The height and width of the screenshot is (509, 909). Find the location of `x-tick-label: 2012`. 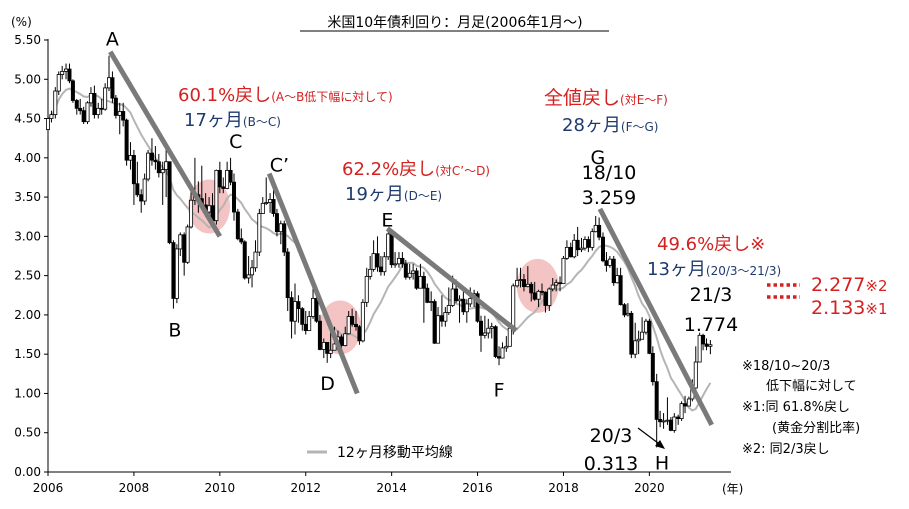

x-tick-label: 2012 is located at coordinates (305, 488).